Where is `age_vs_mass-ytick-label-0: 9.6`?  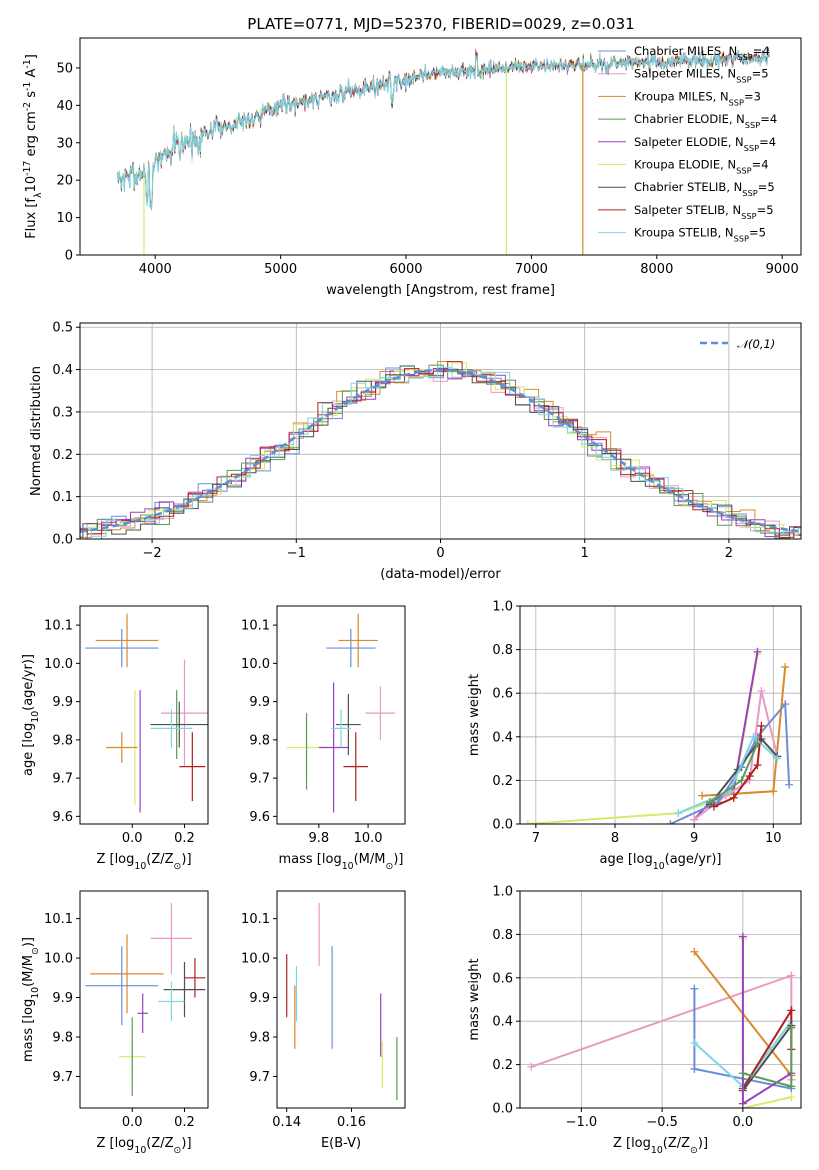
age_vs_mass-ytick-label-0: 9.6 is located at coordinates (259, 817).